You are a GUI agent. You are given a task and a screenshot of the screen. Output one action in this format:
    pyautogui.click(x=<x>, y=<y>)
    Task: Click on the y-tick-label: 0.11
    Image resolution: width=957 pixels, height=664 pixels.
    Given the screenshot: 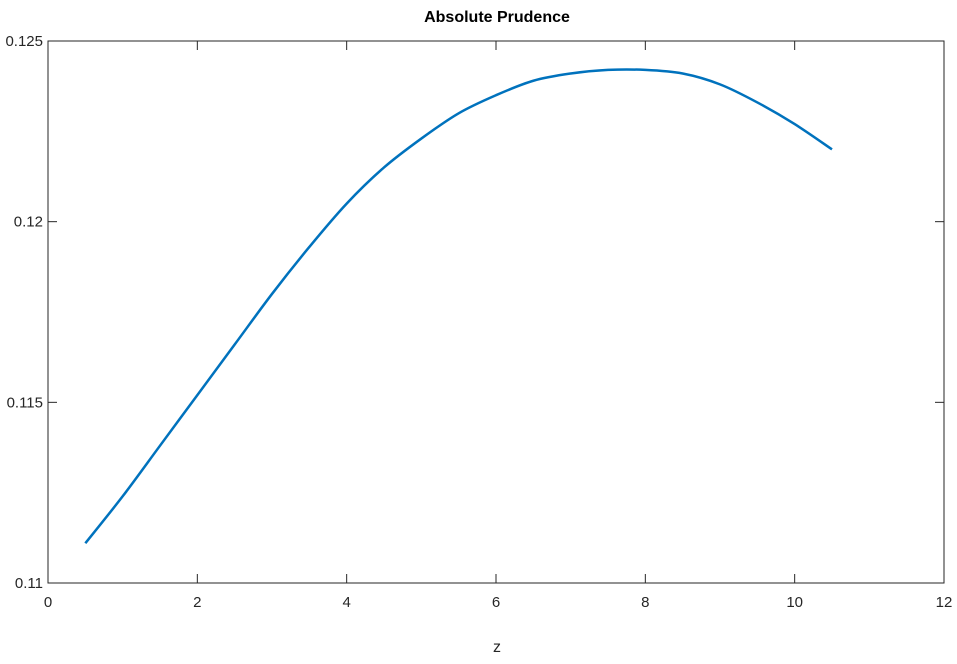 What is the action you would take?
    pyautogui.click(x=29, y=583)
    